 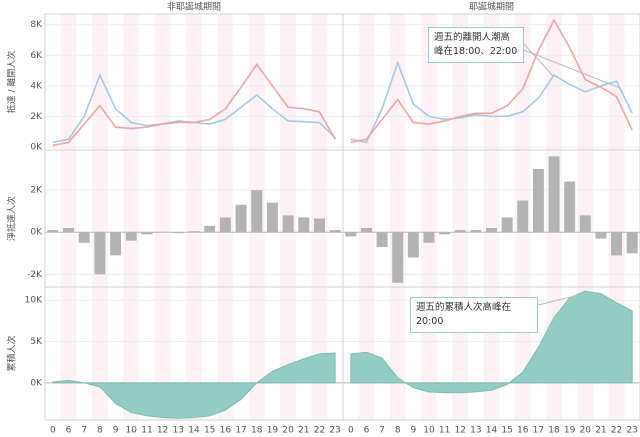 I want to click on x-tick-label: 12, so click(x=460, y=431).